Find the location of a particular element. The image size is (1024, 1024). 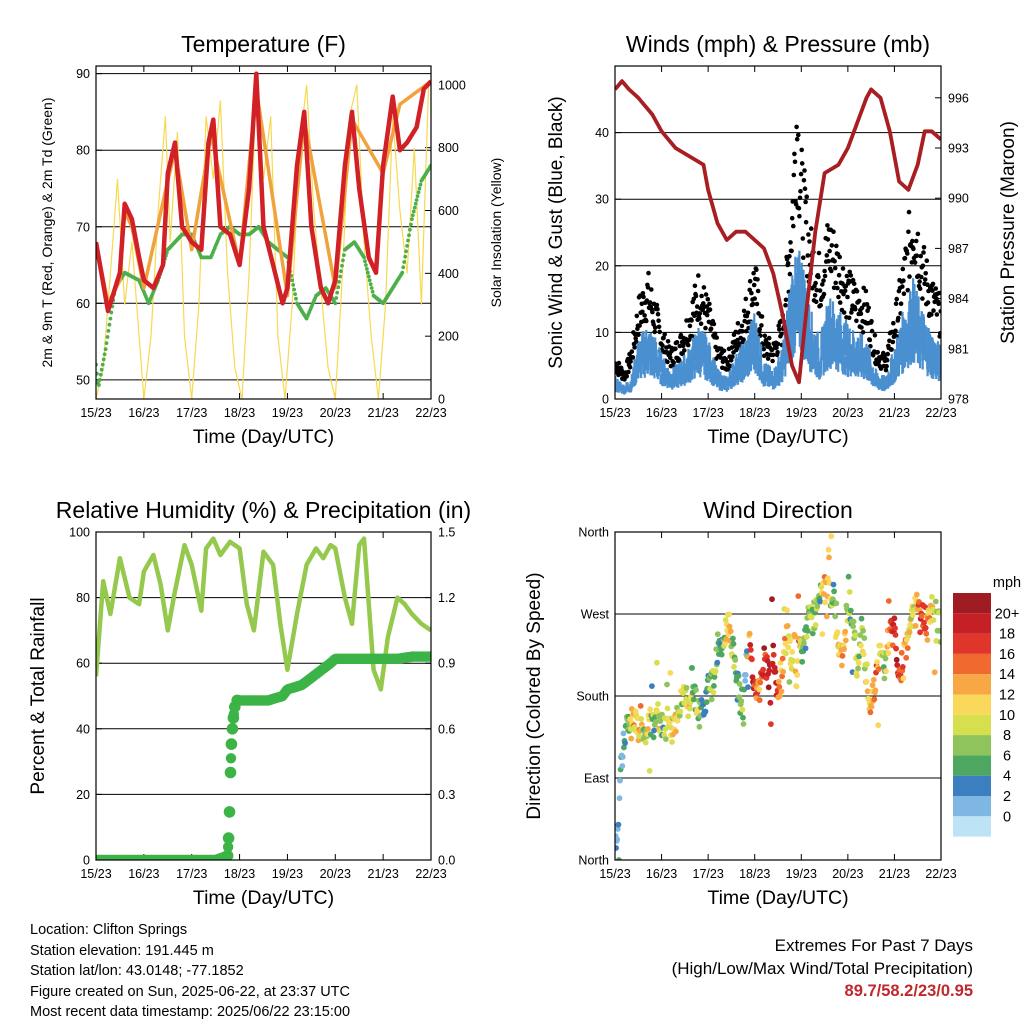

chart-title: Wind Direction is located at coordinates (778, 510).